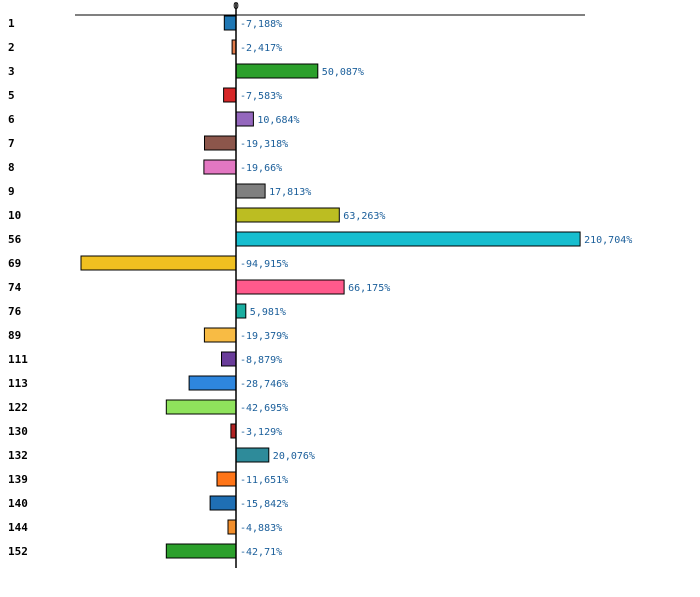  Describe the element at coordinates (18, 527) in the screenshot. I see `category-label-144: 144` at that location.